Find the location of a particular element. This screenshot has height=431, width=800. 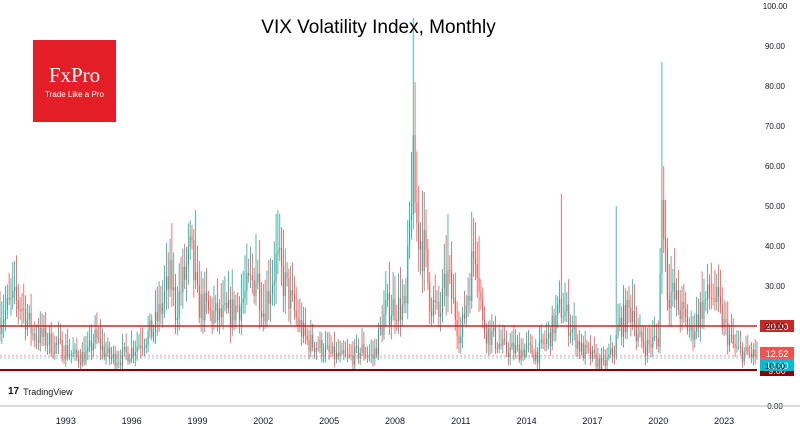

y-tick-label: 20.00 is located at coordinates (775, 326).